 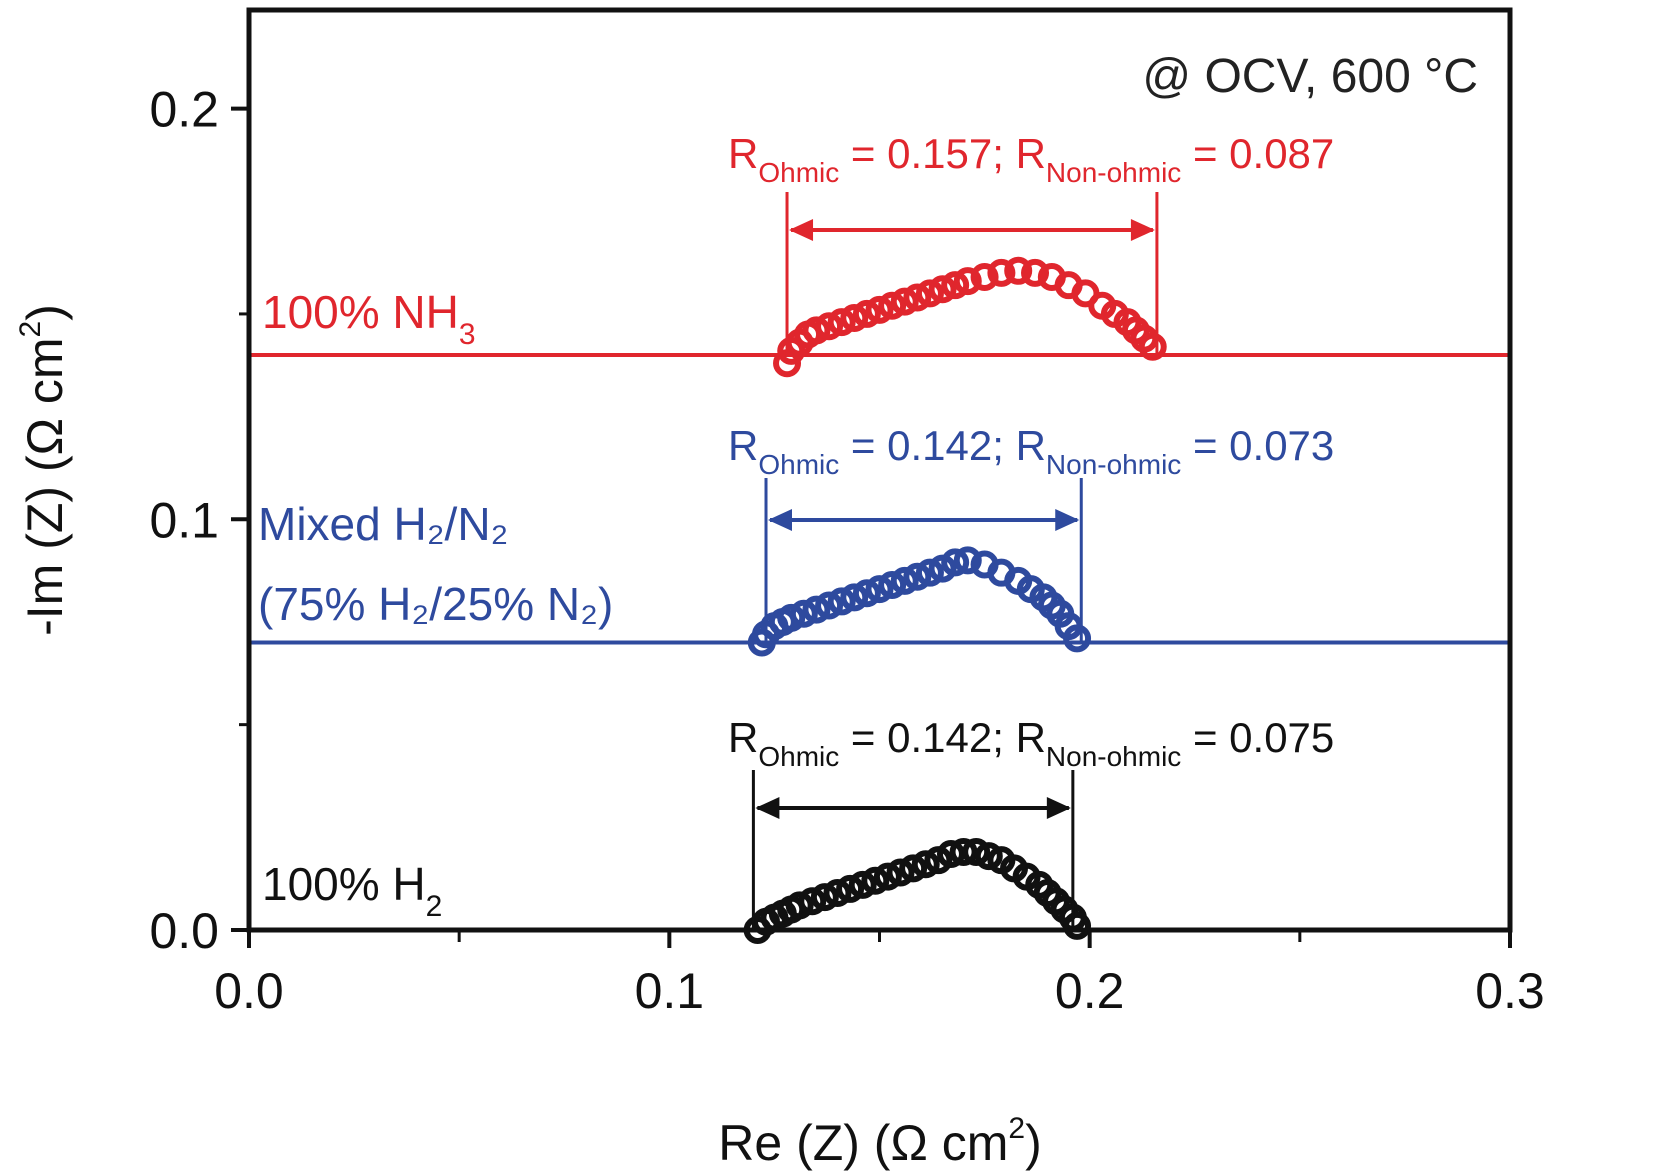 I want to click on series-label-text: 100% H, so click(x=344, y=884).